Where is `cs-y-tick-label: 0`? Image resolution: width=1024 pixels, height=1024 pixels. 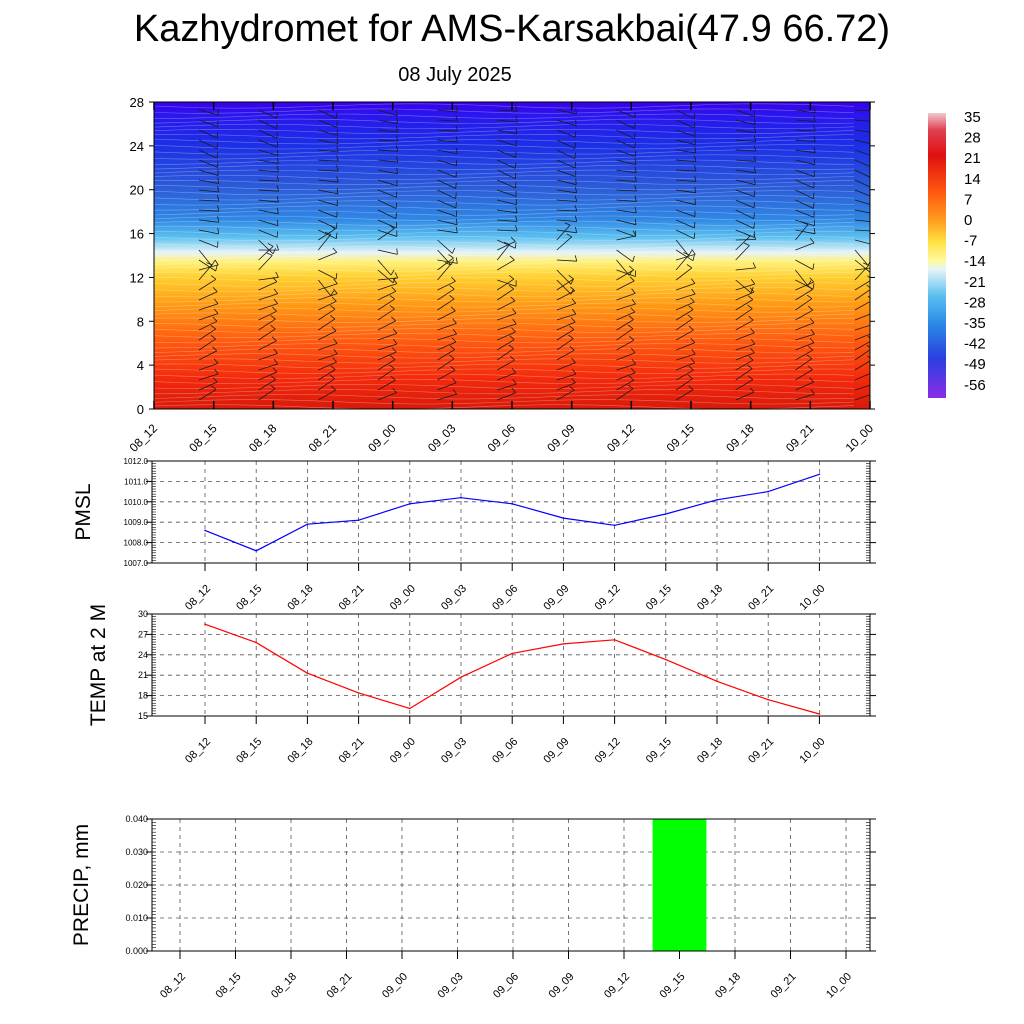 cs-y-tick-label: 0 is located at coordinates (140, 409).